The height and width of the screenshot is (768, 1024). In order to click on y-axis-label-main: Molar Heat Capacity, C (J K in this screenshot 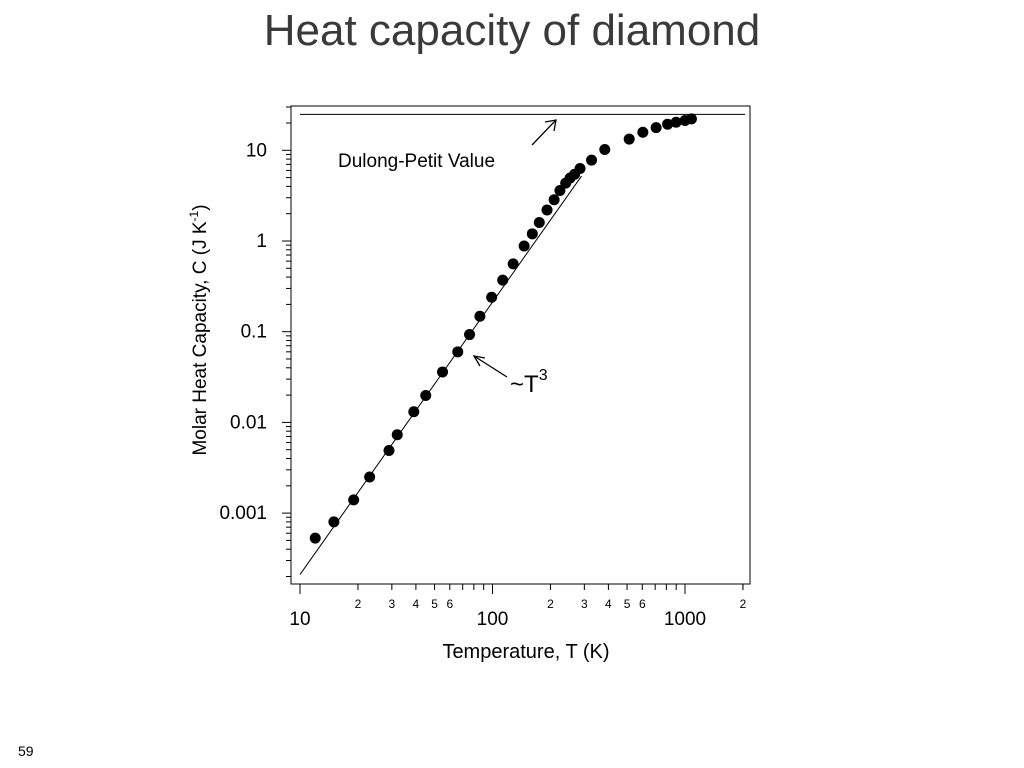, I will do `click(200, 338)`.